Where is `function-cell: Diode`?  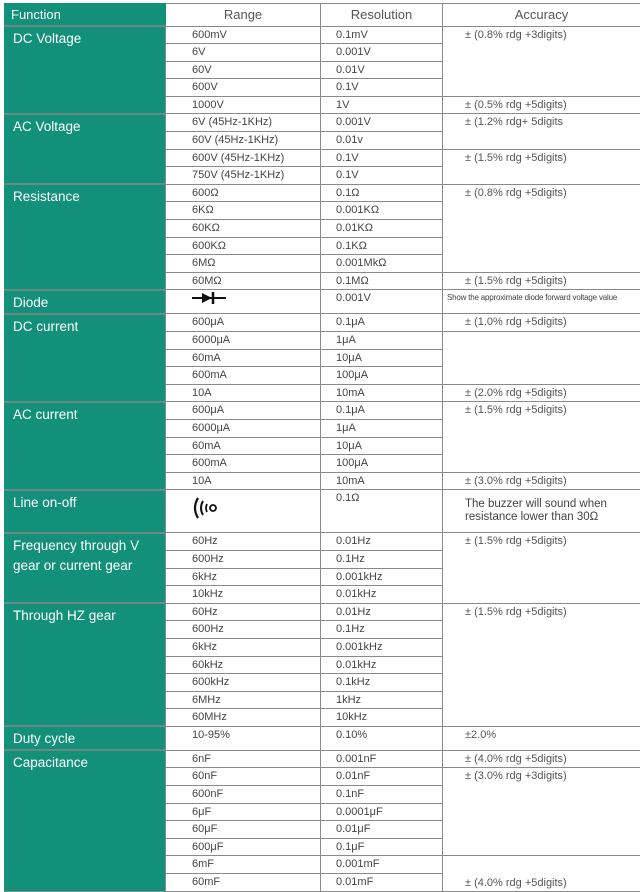
function-cell: Diode is located at coordinates (85, 302).